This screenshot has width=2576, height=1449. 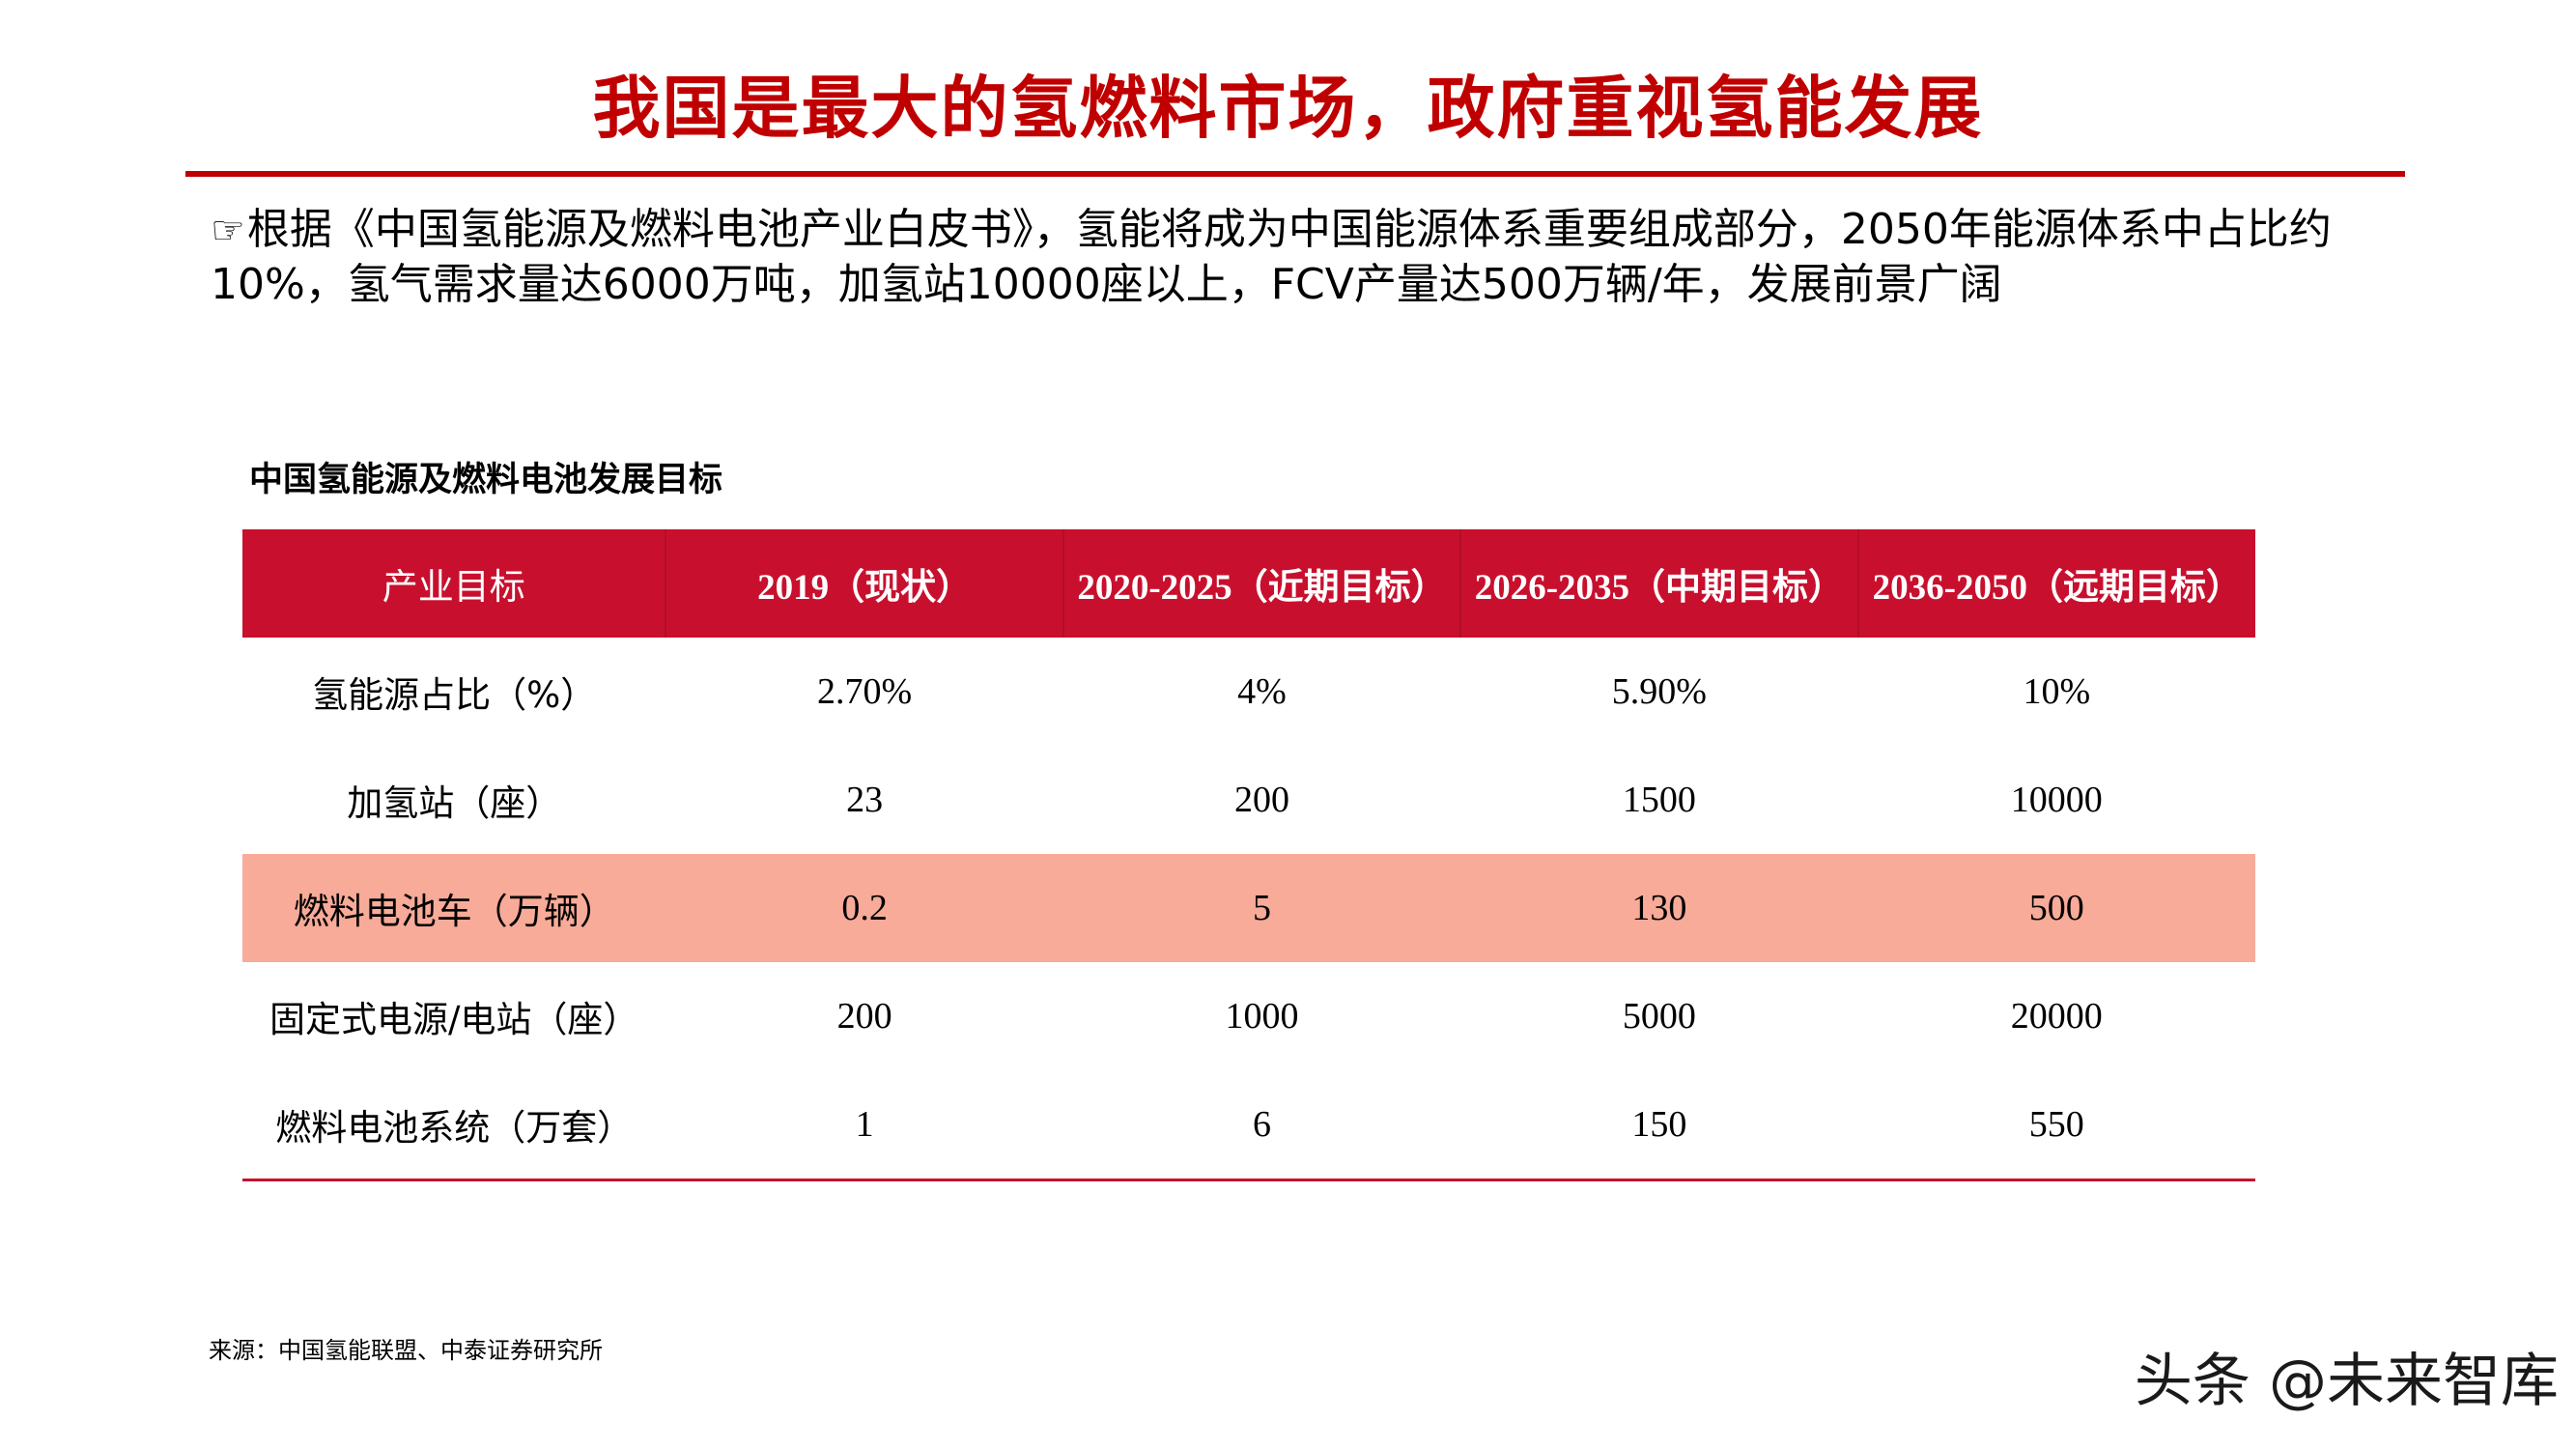 What do you see at coordinates (1659, 908) in the screenshot?
I see `table-cell: 130` at bounding box center [1659, 908].